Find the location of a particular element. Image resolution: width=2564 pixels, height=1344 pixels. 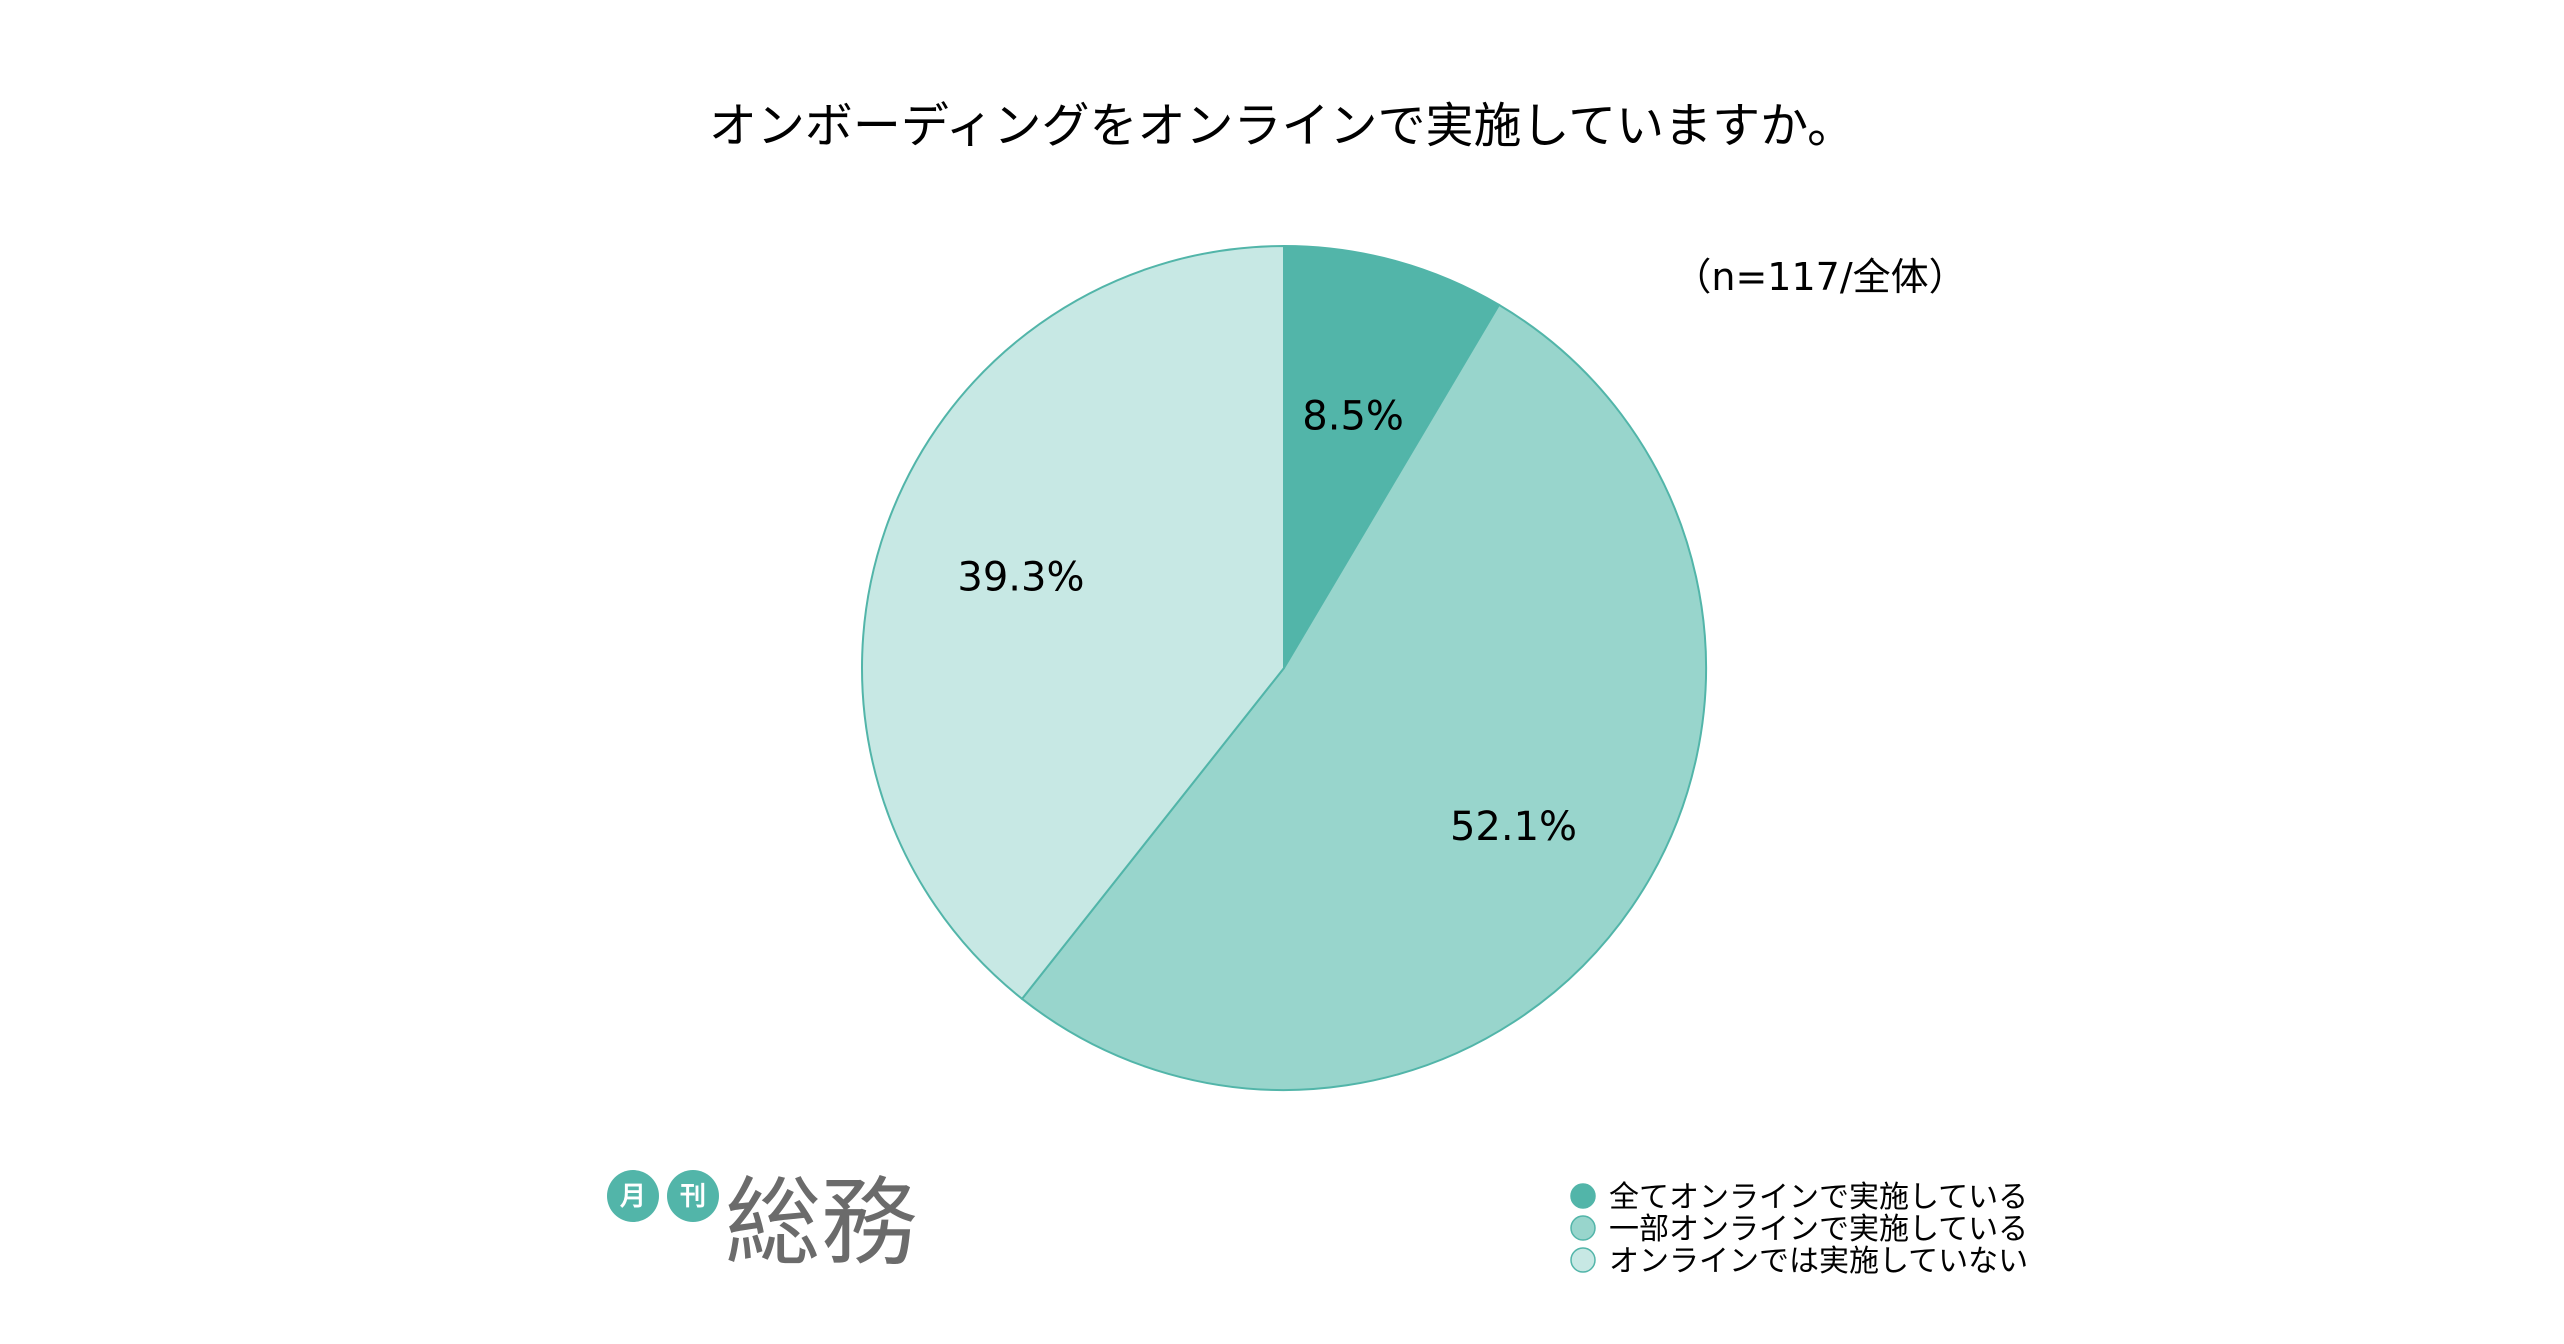

legend-label-2: 一部オンラインで実施している is located at coordinates (1818, 1229).